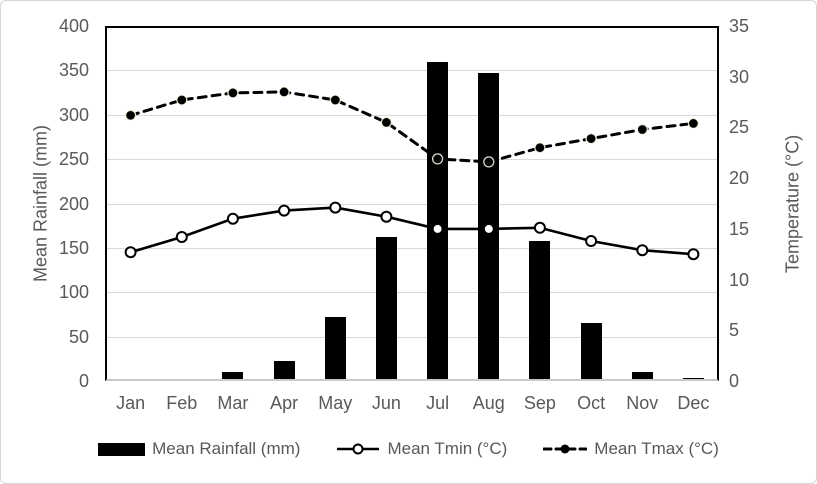 The image size is (817, 484). What do you see at coordinates (73, 247) in the screenshot?
I see `left-axis-tick-label: 150` at bounding box center [73, 247].